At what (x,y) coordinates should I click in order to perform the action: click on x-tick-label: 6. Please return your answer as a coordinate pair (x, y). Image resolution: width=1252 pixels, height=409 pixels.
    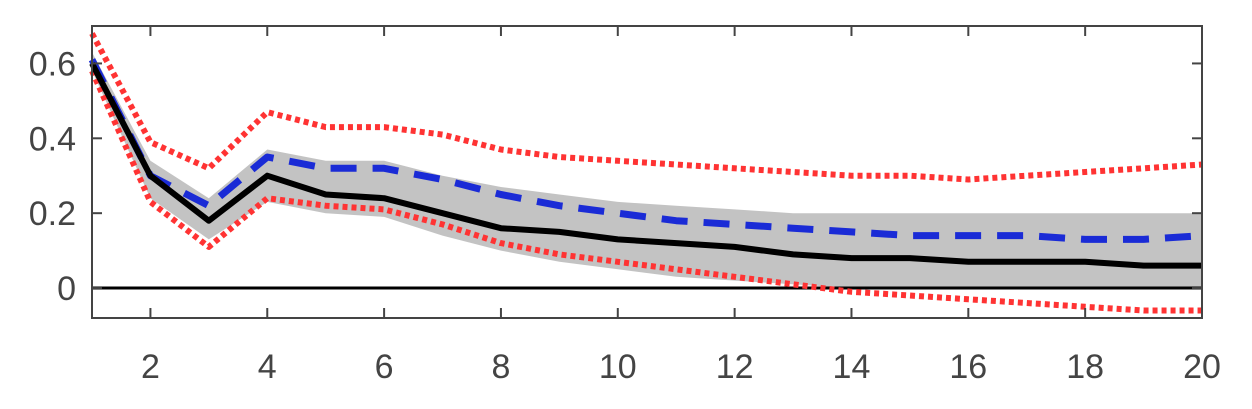
    Looking at the image, I should click on (384, 367).